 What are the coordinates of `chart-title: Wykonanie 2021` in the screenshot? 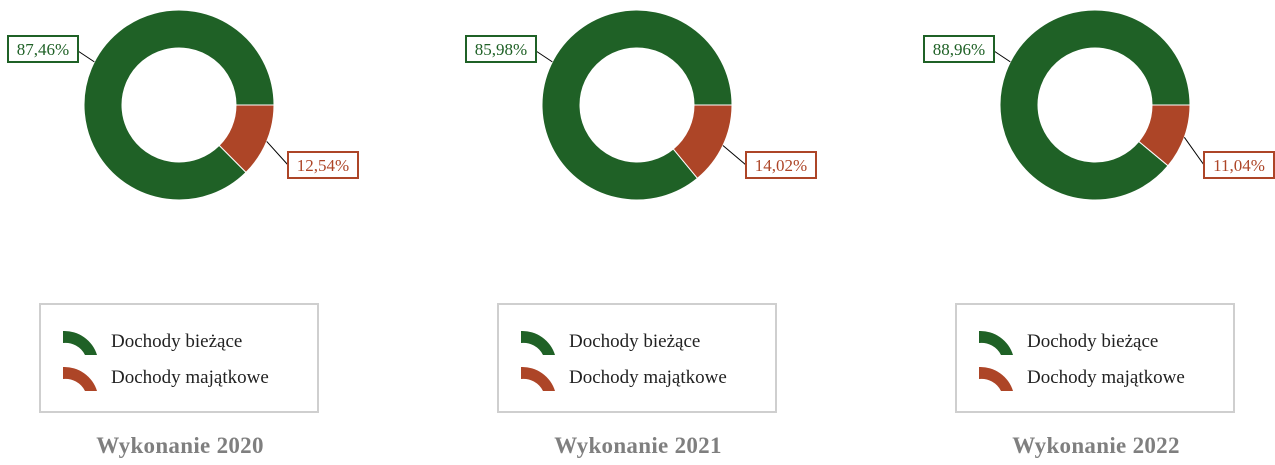 It's located at (638, 445).